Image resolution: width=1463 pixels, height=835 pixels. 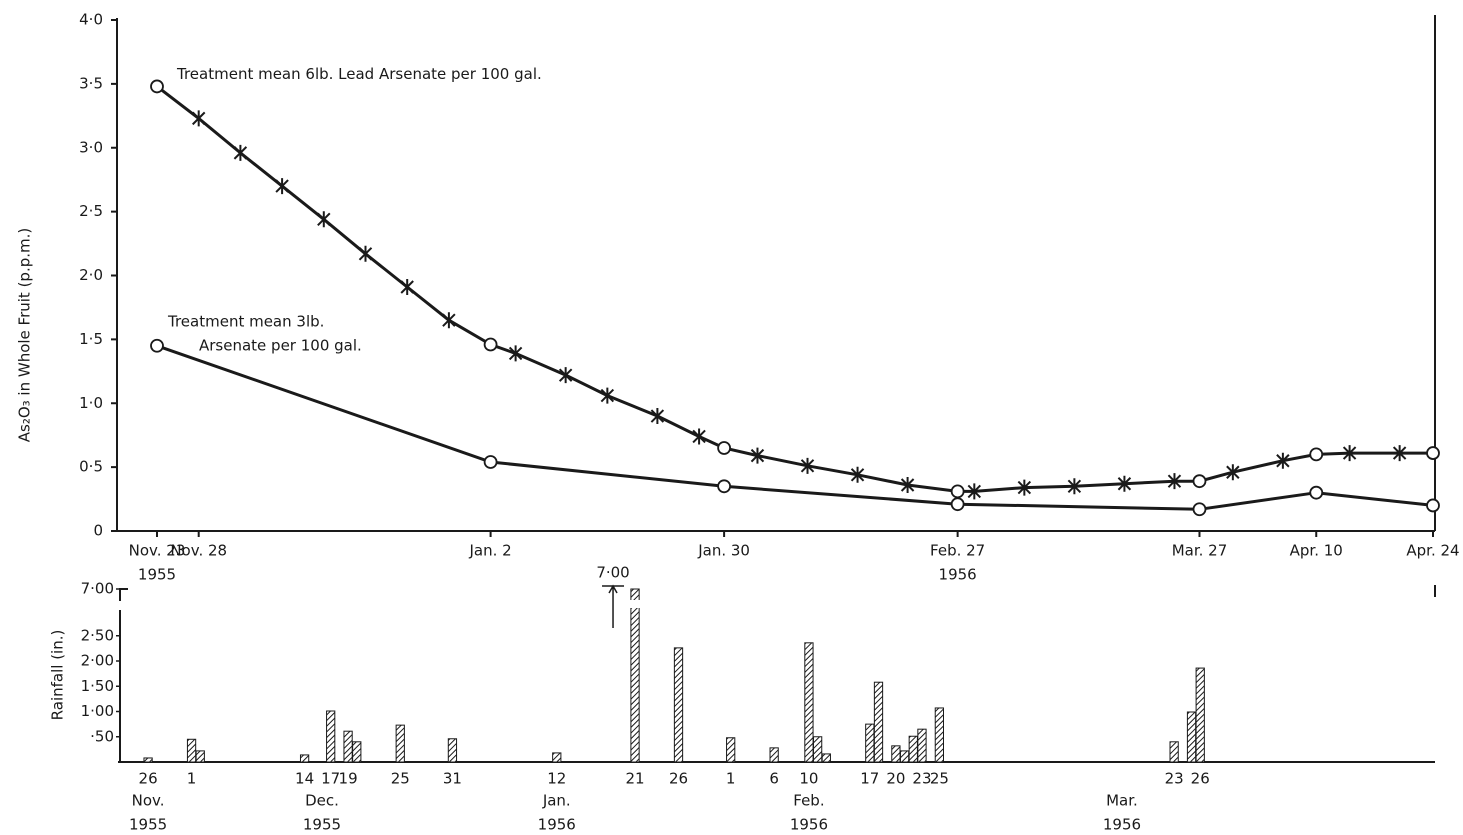 What do you see at coordinates (1316, 551) in the screenshot?
I see `x-tick-label: Apr. 10` at bounding box center [1316, 551].